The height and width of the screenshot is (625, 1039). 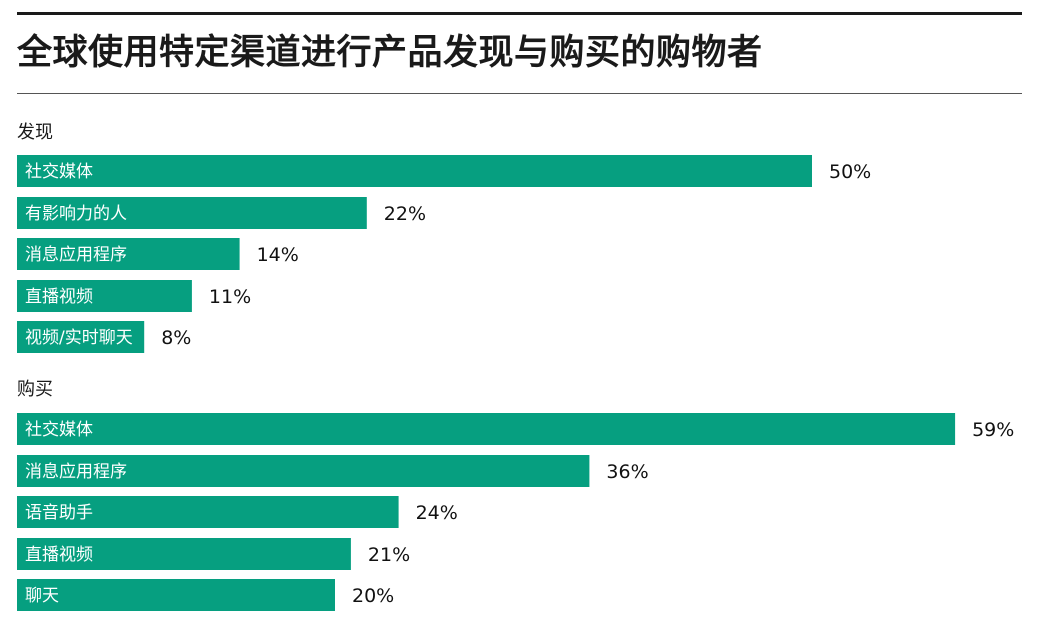 What do you see at coordinates (993, 430) in the screenshot?
I see `bar-value-1-0: 59%` at bounding box center [993, 430].